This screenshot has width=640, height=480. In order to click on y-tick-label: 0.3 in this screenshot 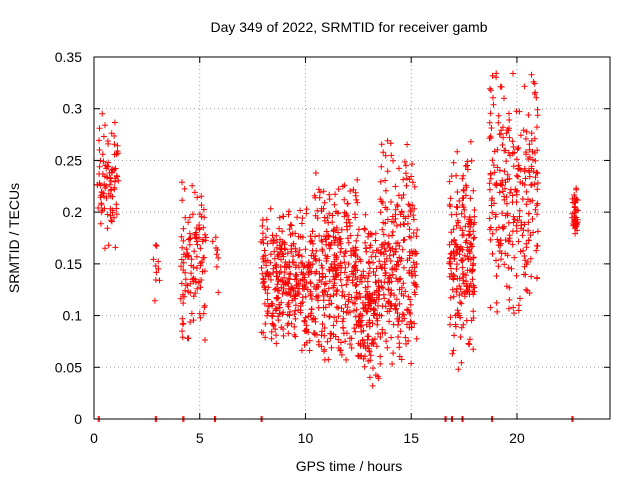, I will do `click(73, 109)`.